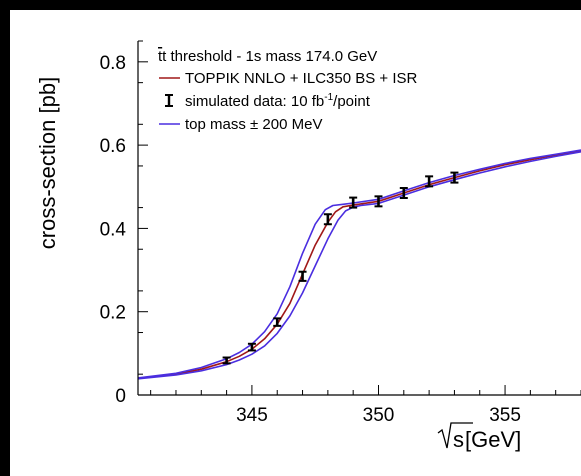 This screenshot has height=476, width=581. What do you see at coordinates (328, 97) in the screenshot?
I see `legend-entry-data-sup: -1` at bounding box center [328, 97].